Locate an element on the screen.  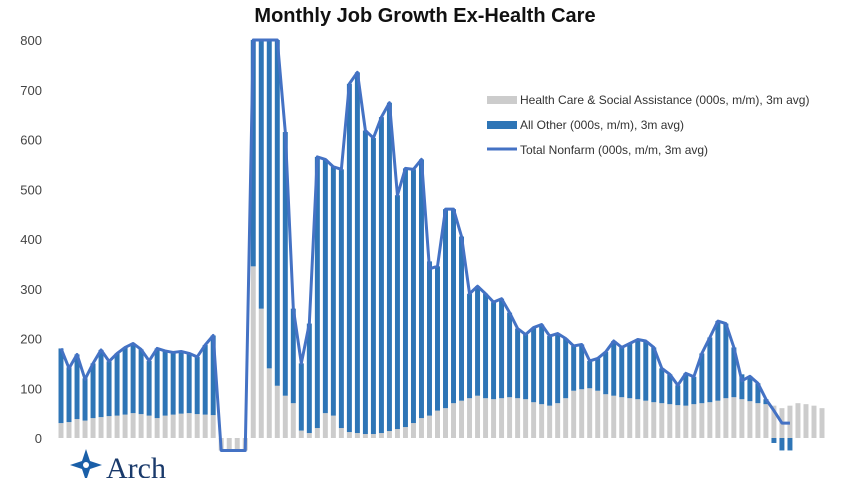
y-tick-label: 600 is located at coordinates (31, 140).